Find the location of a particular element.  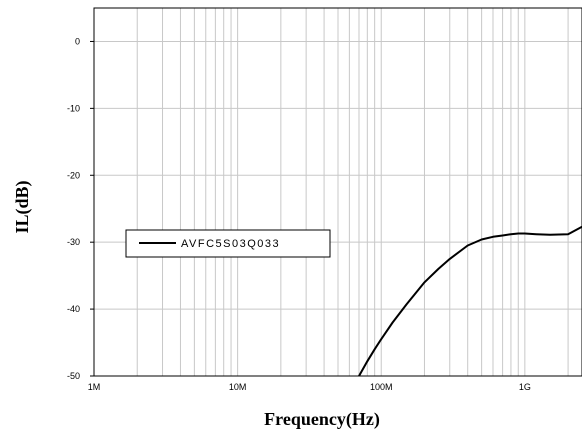

y-tick-label: -10 is located at coordinates (73, 108).